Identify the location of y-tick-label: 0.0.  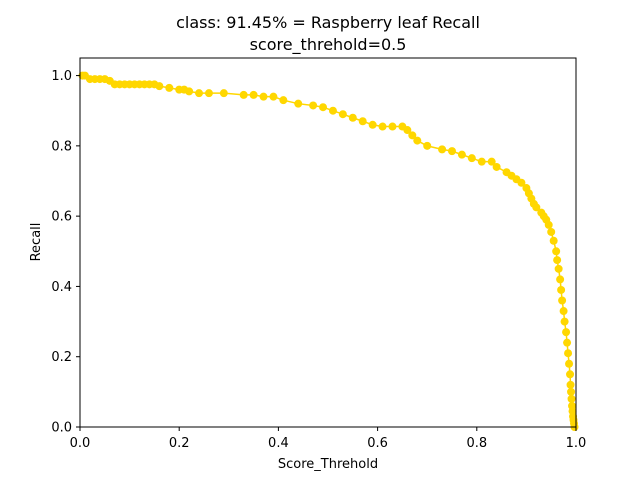
(61, 428).